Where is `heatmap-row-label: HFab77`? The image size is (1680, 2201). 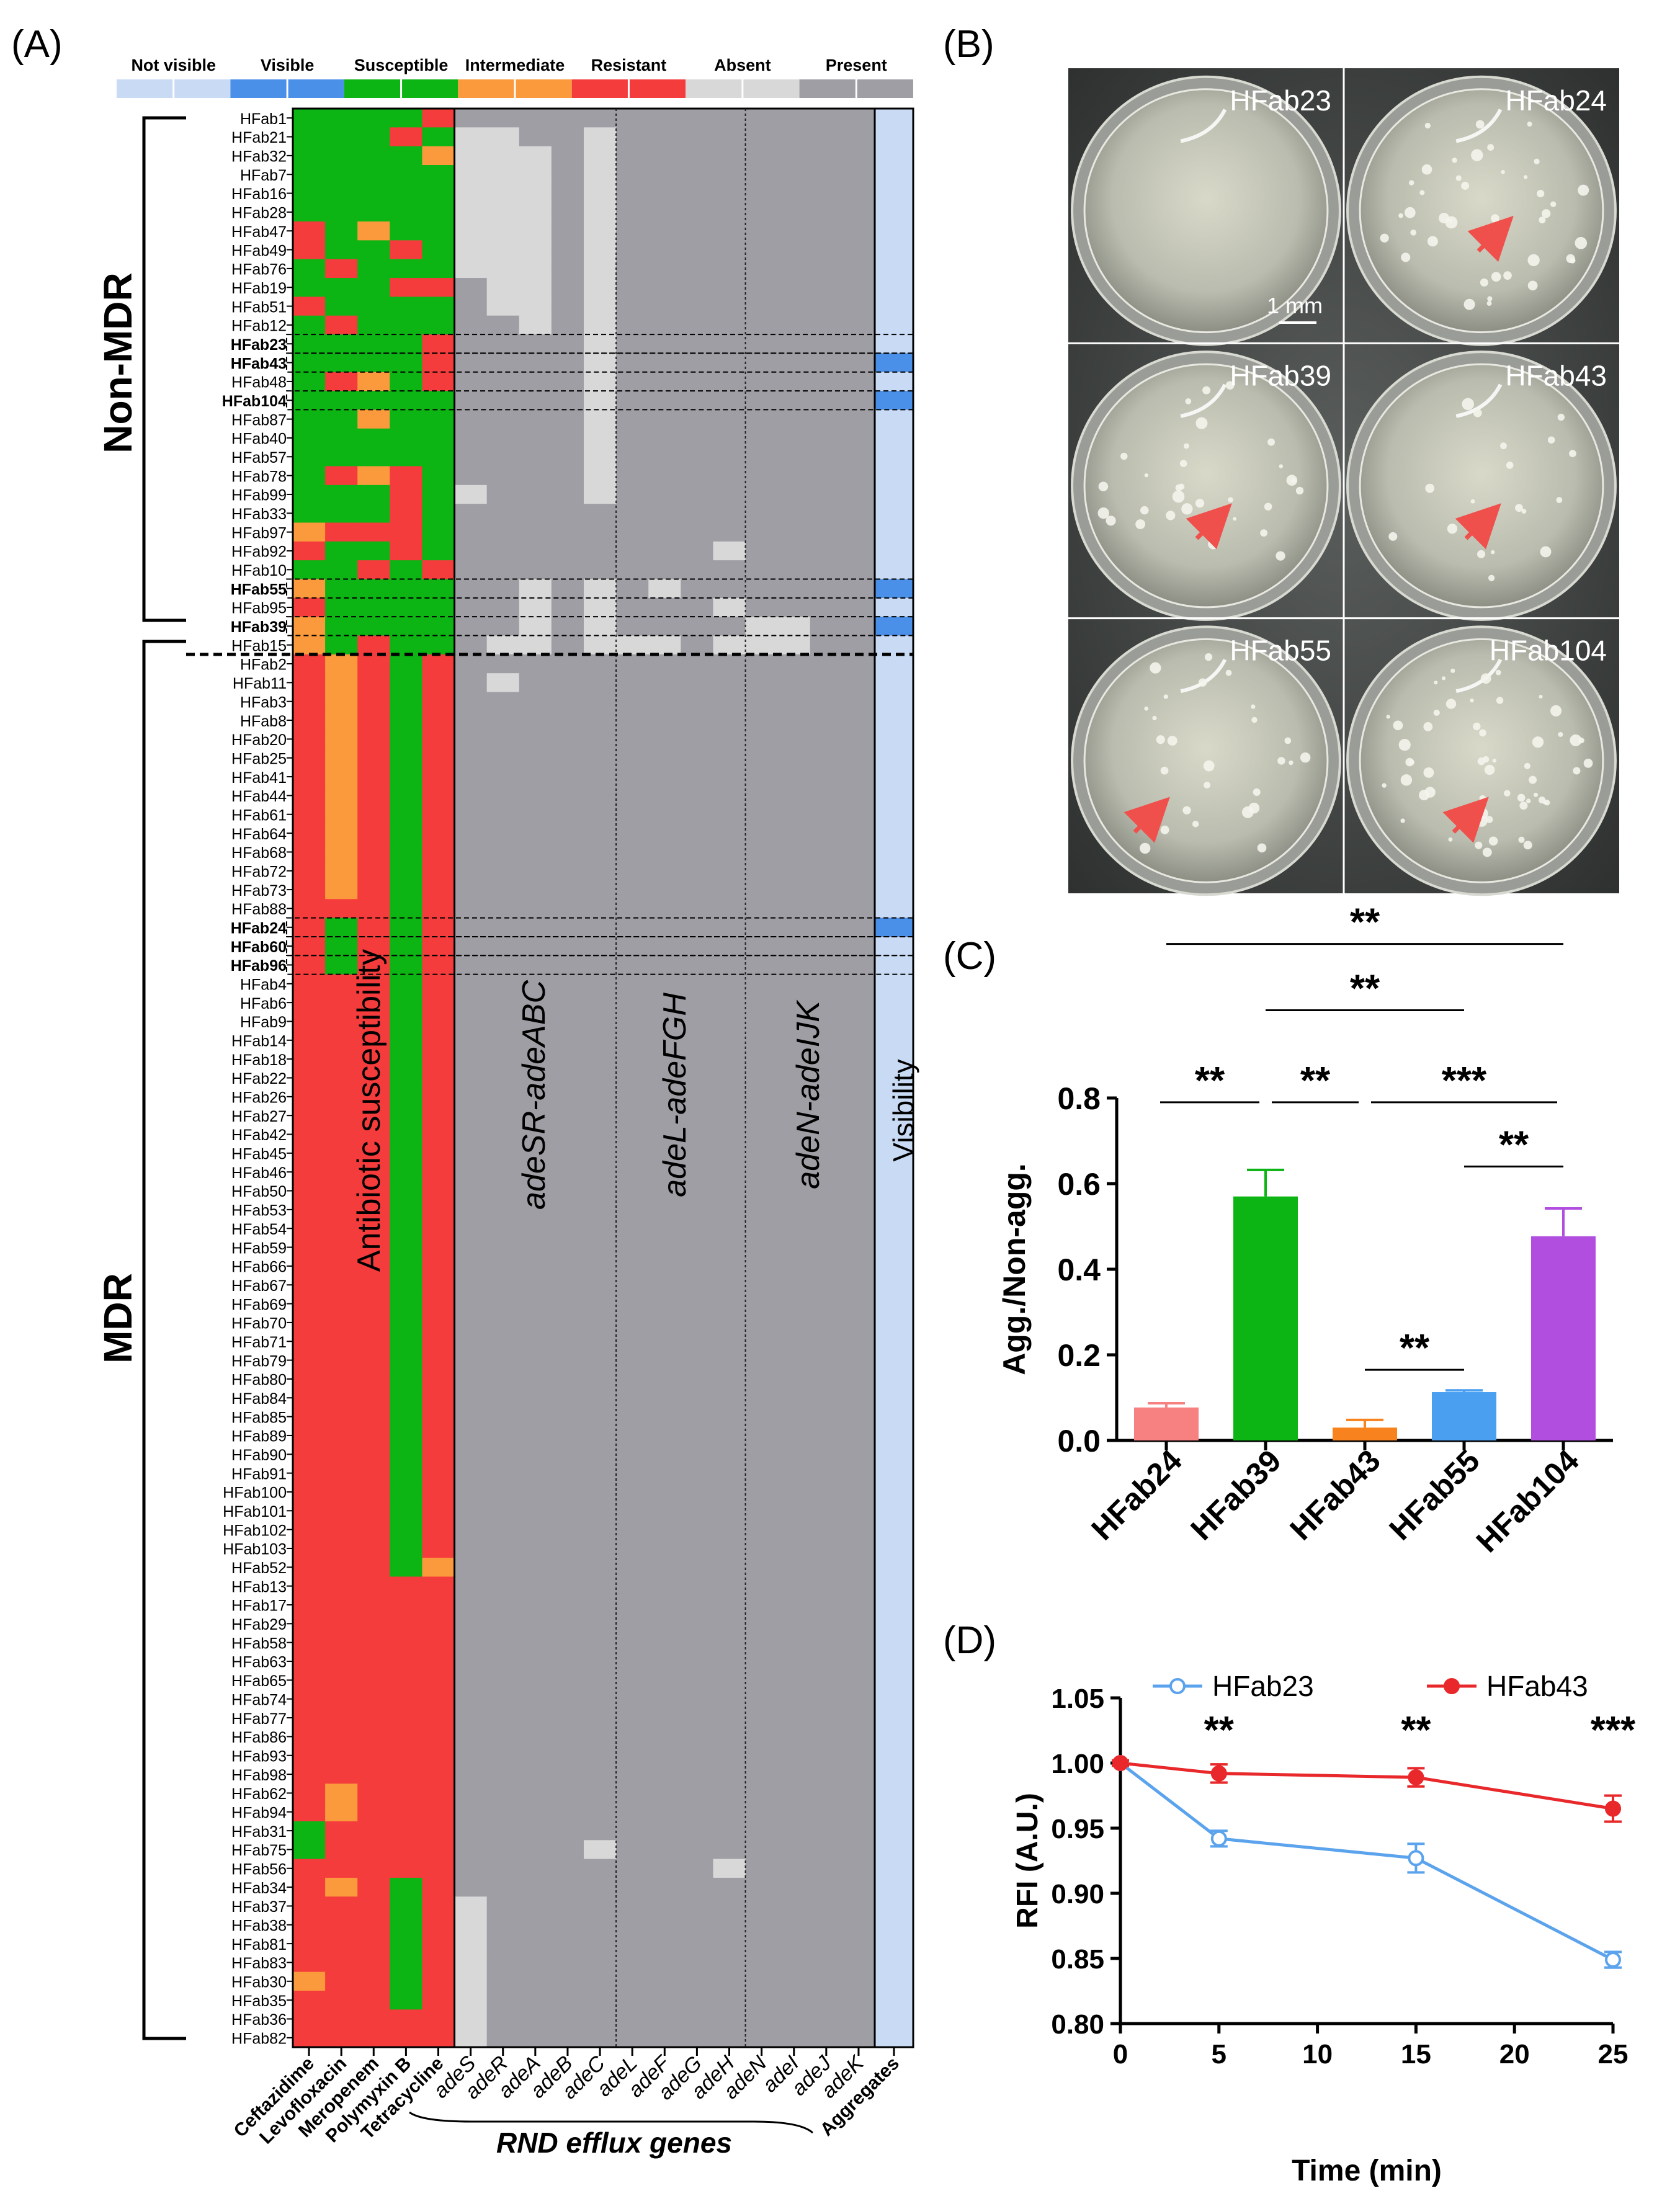 heatmap-row-label: HFab77 is located at coordinates (259, 1719).